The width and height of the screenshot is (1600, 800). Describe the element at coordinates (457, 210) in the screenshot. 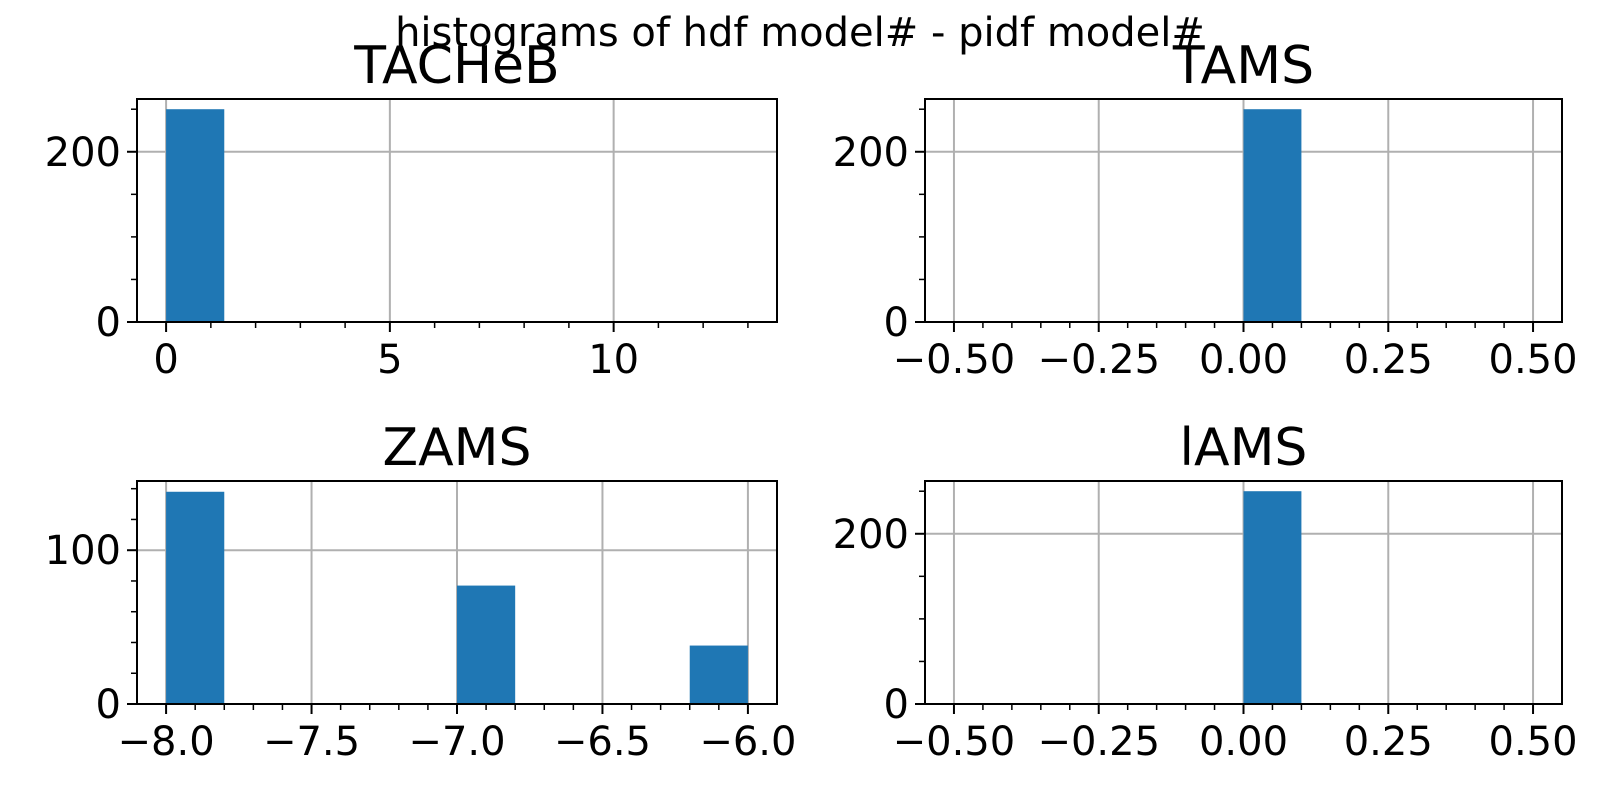

I see `axes-frame` at that location.